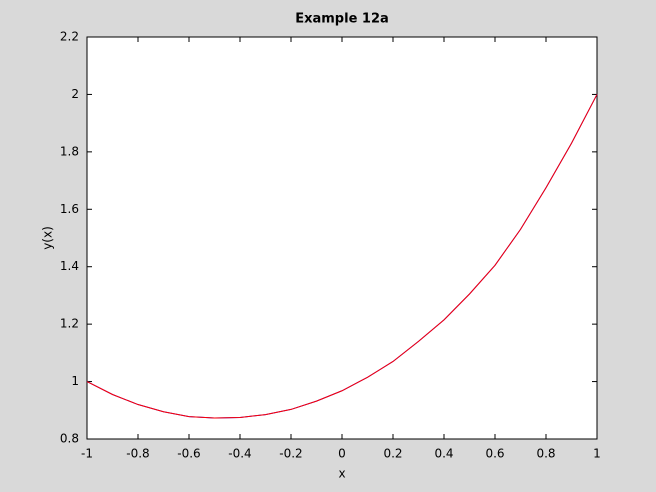  I want to click on y-tick-label: 1.6, so click(69, 209).